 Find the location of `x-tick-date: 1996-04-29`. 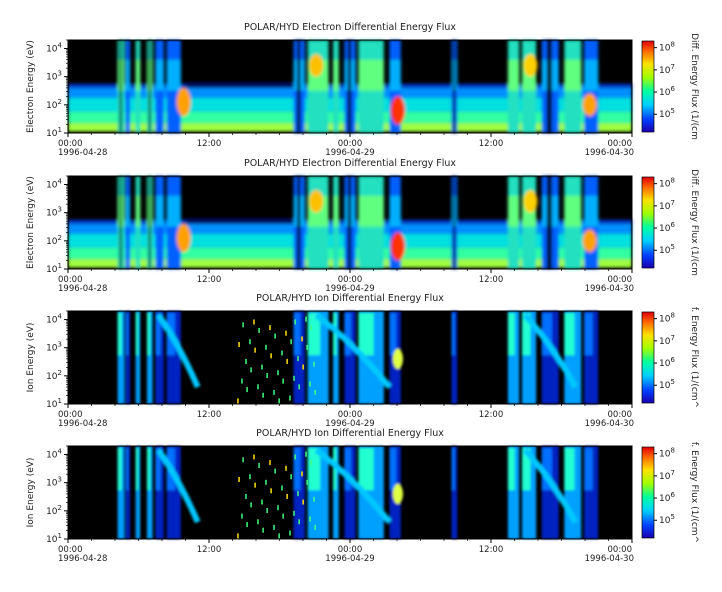

x-tick-date: 1996-04-29 is located at coordinates (349, 424).